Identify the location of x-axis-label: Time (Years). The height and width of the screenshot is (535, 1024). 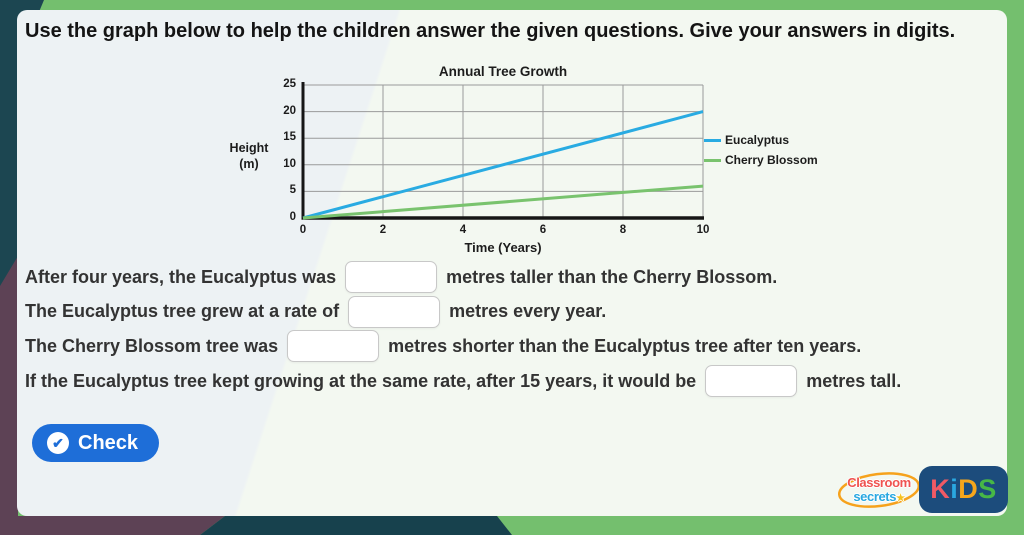
(503, 247).